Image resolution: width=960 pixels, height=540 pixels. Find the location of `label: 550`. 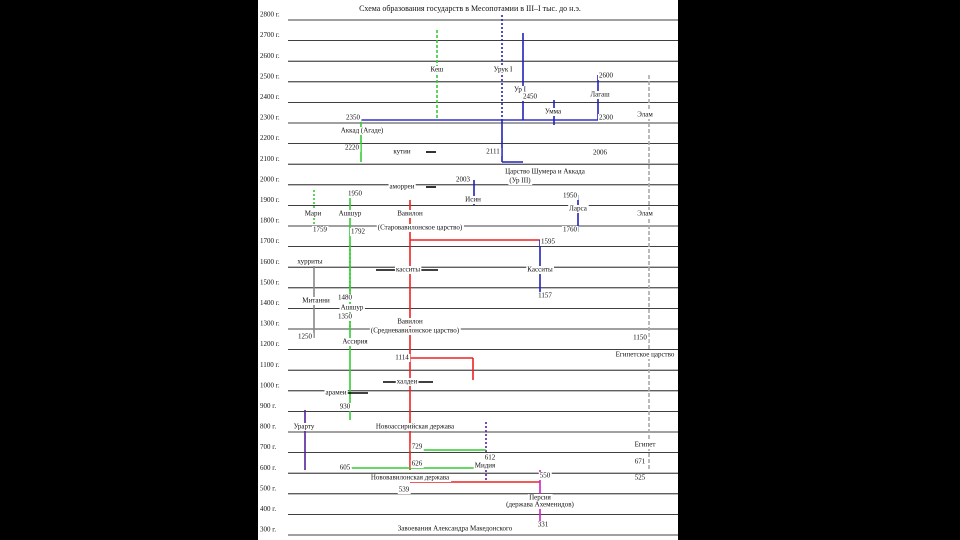

label: 550 is located at coordinates (545, 476).